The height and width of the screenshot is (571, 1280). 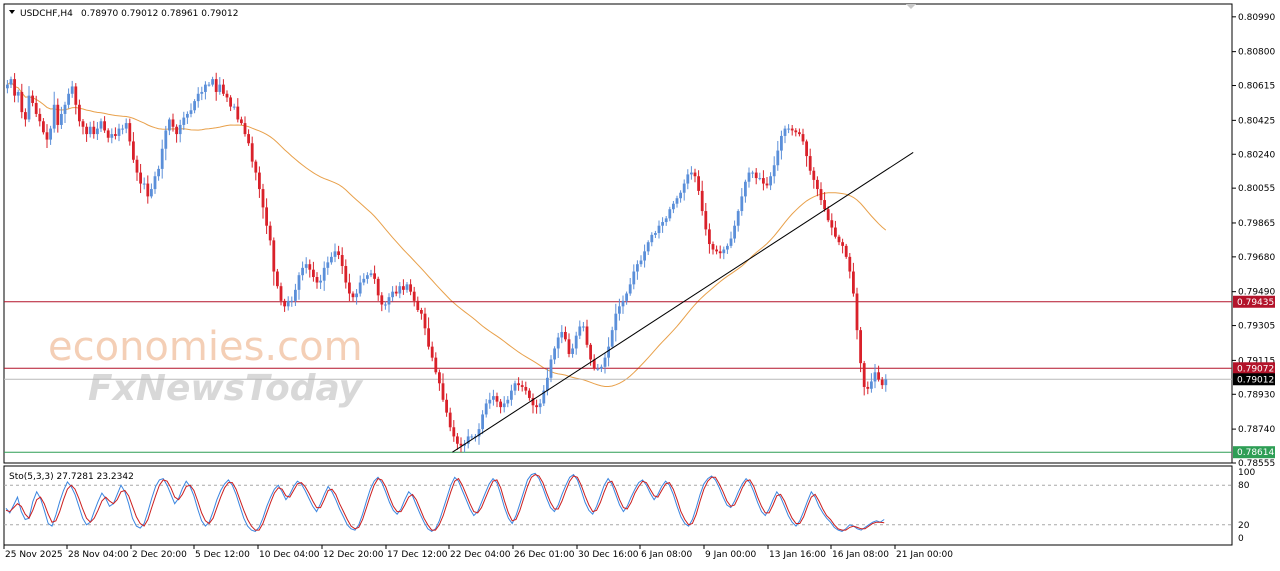 What do you see at coordinates (667, 555) in the screenshot?
I see `x-tick-label: 6 Jan 08:00` at bounding box center [667, 555].